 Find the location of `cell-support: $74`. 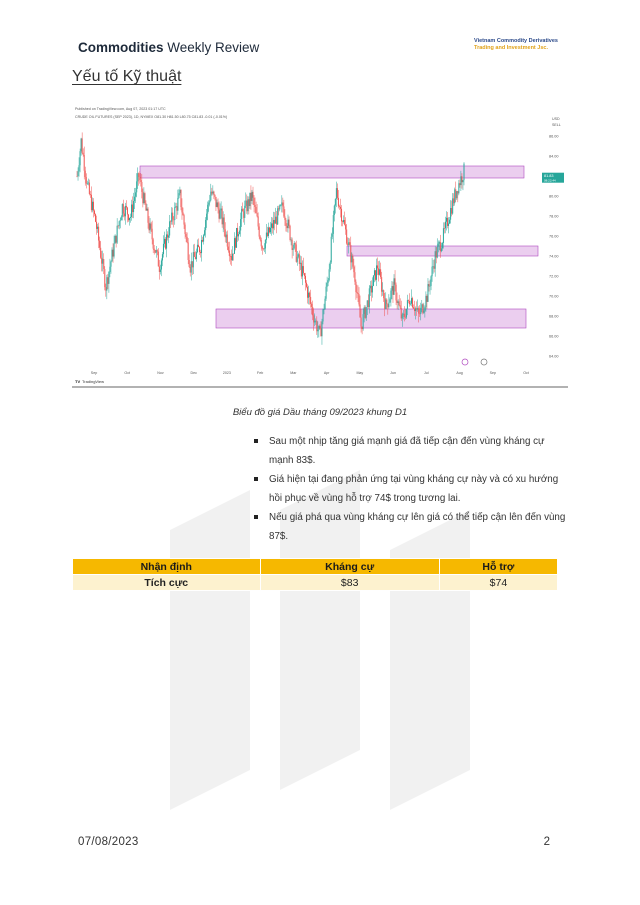

cell-support: $74 is located at coordinates (498, 582).